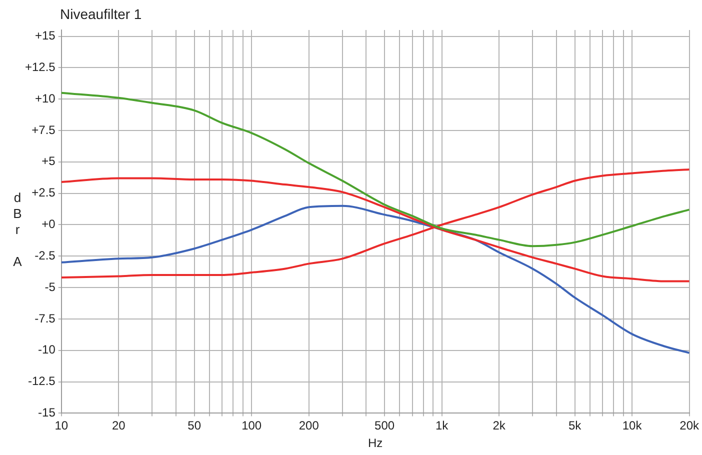  What do you see at coordinates (42, 381) in the screenshot?
I see `y-tick-label: -12.5` at bounding box center [42, 381].